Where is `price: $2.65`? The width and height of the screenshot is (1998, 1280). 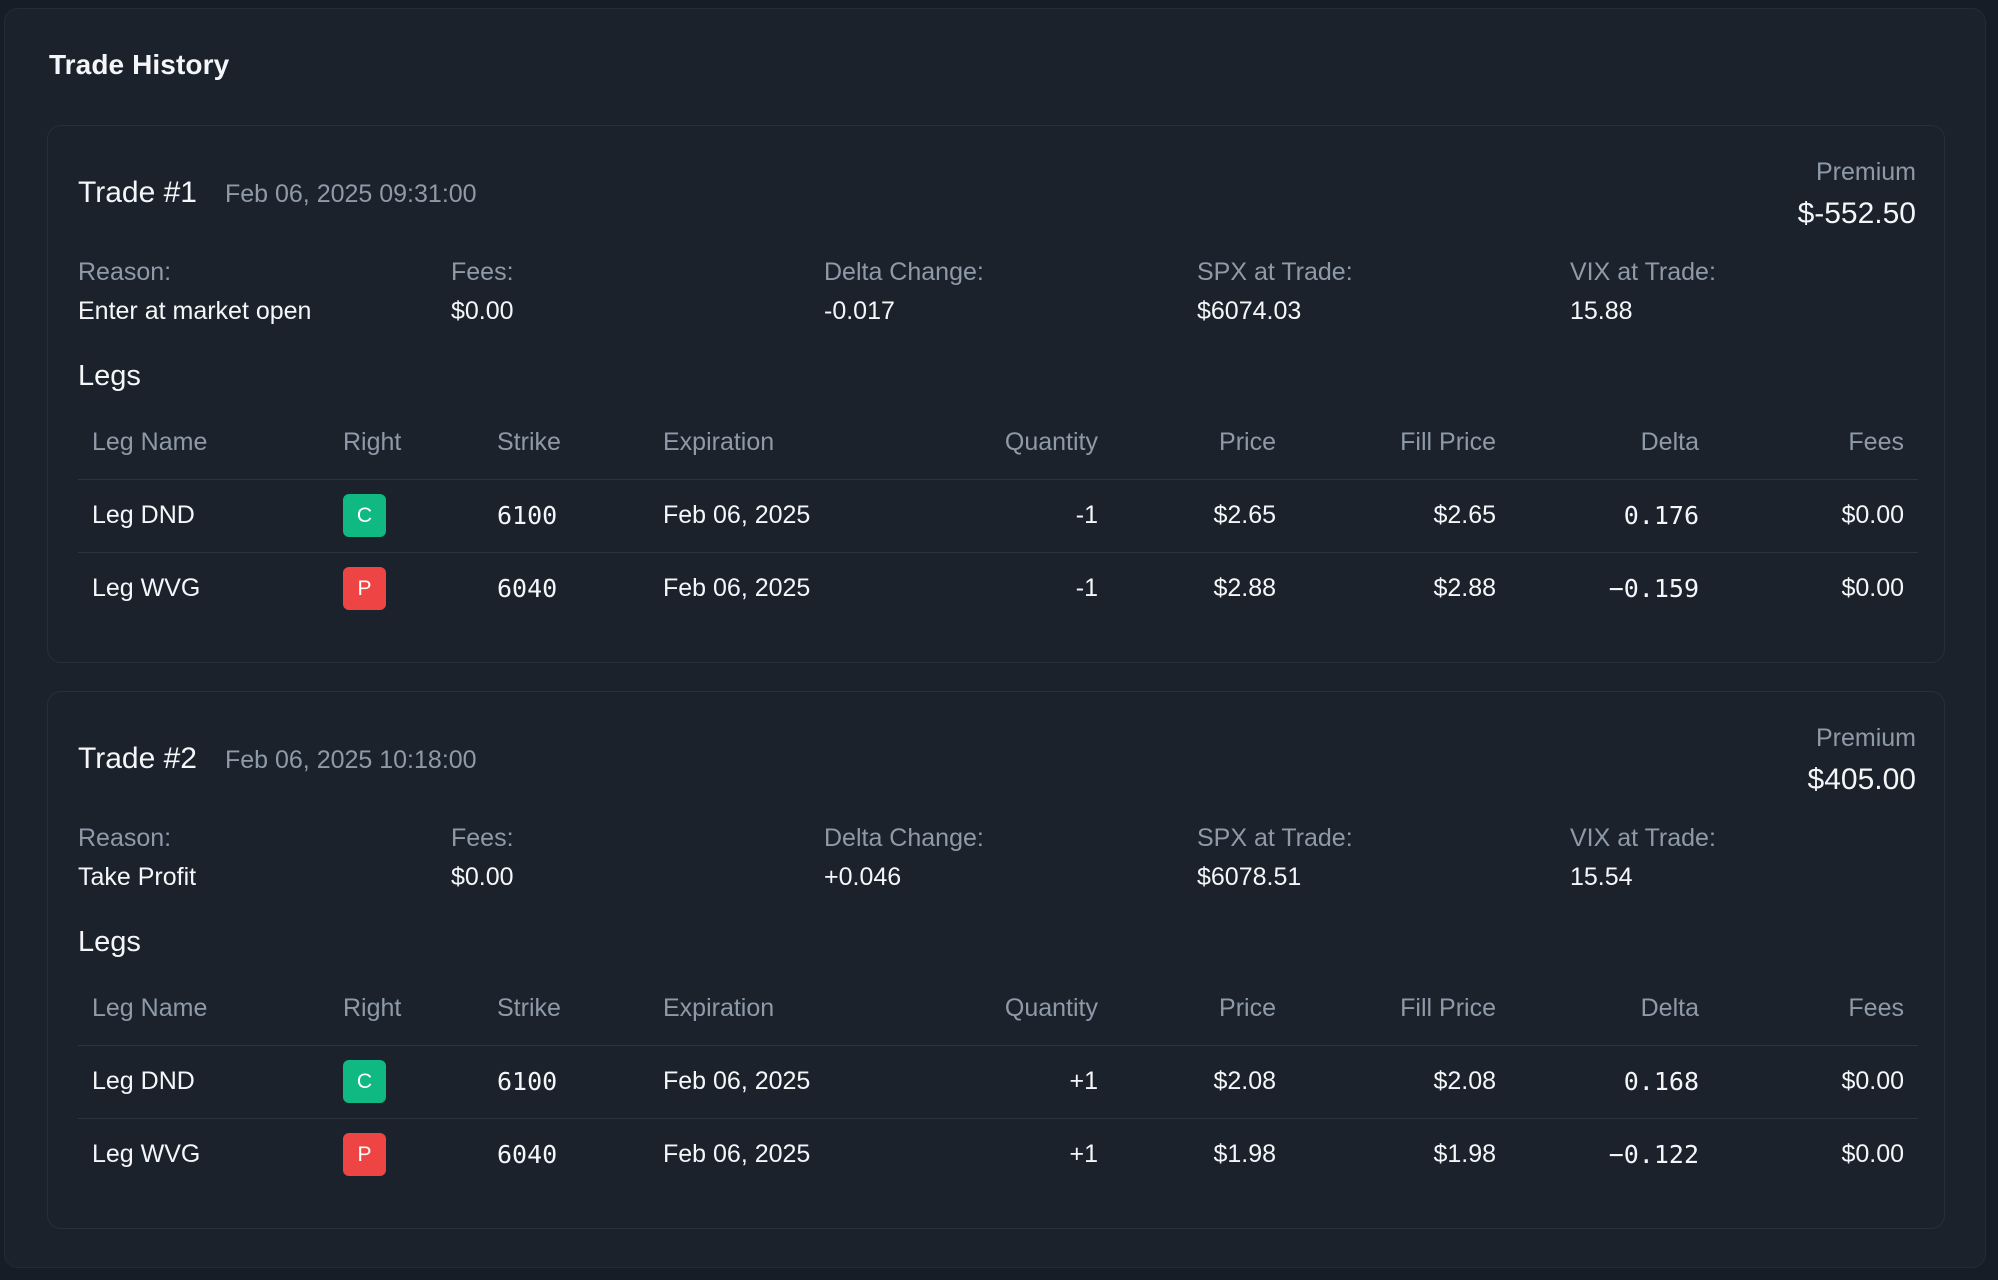 price: $2.65 is located at coordinates (1201, 516).